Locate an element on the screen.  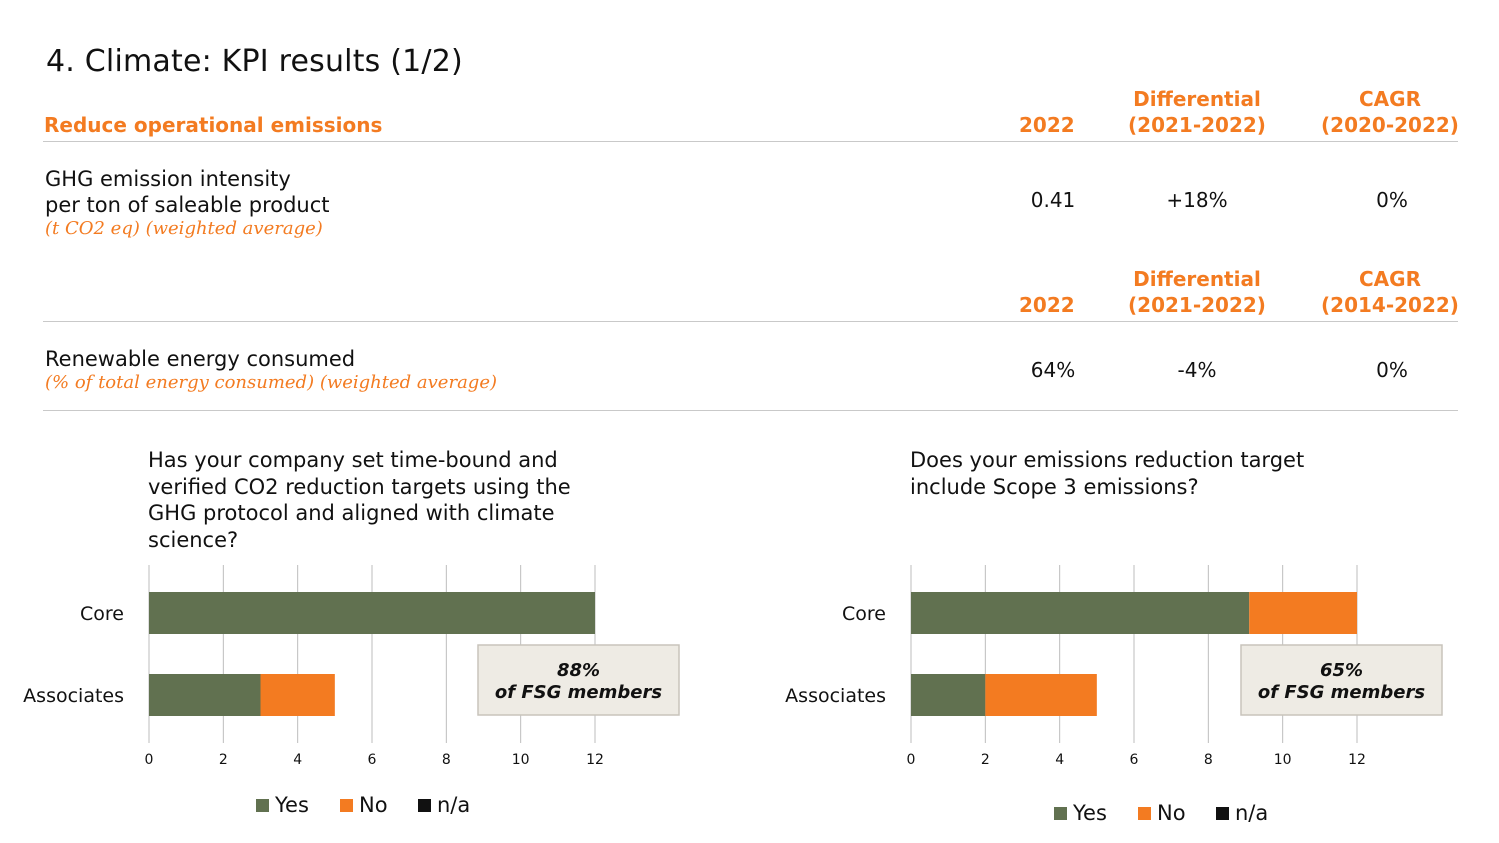
chart1-legend-label-yes: Yes is located at coordinates (291, 805).